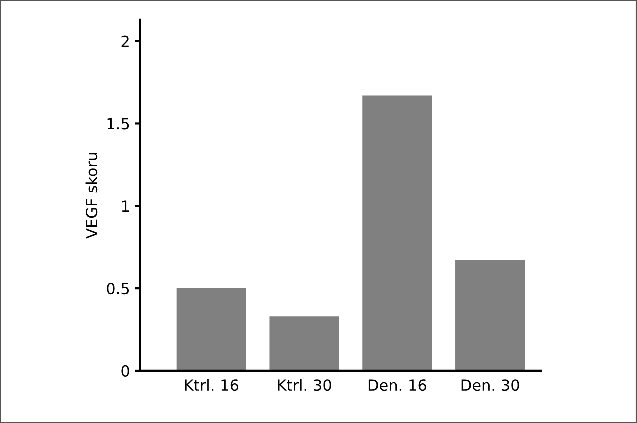  Describe the element at coordinates (305, 385) in the screenshot. I see `x-tick-label: Ktrl. 30` at that location.